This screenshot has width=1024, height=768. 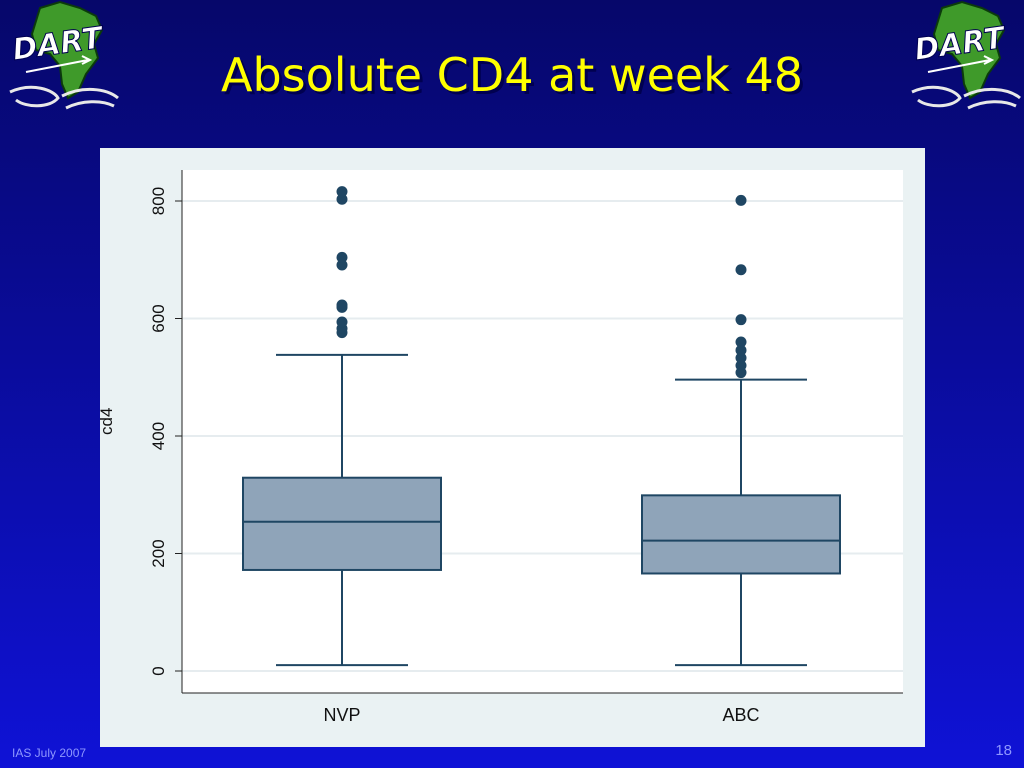 I want to click on footer-conference: IAS July 2007, so click(x=49, y=753).